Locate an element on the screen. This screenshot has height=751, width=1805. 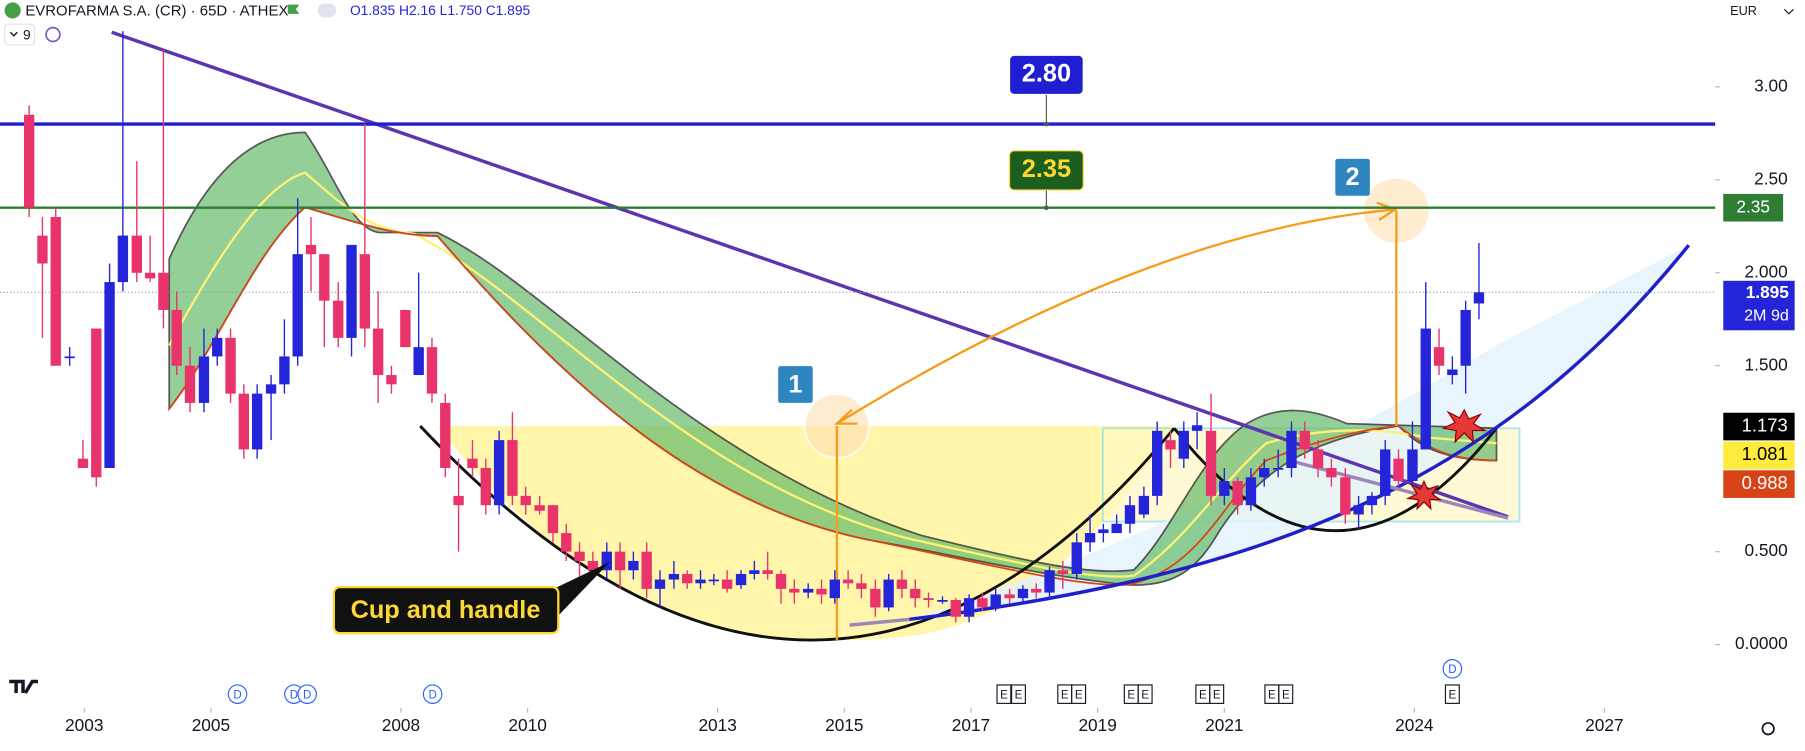
x-tick-label: 2015 is located at coordinates (844, 725).